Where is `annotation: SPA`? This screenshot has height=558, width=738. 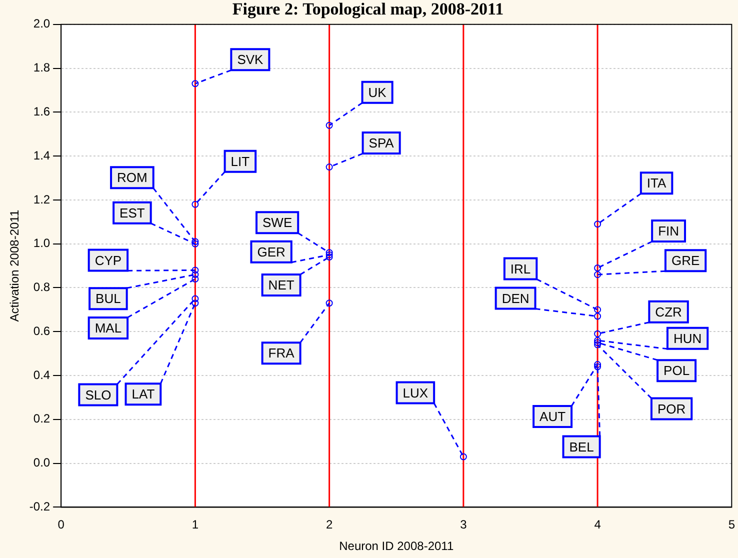
annotation: SPA is located at coordinates (381, 143).